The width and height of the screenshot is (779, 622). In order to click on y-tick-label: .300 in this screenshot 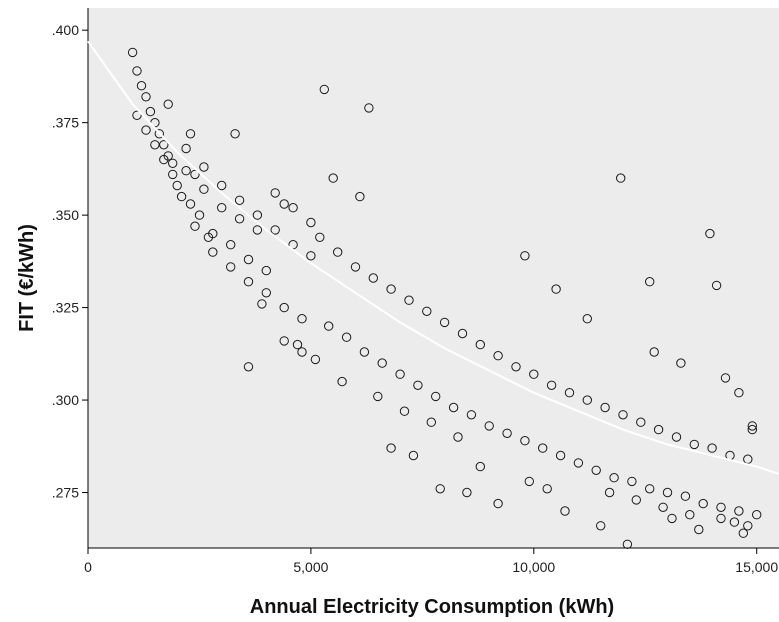, I will do `click(65, 400)`.